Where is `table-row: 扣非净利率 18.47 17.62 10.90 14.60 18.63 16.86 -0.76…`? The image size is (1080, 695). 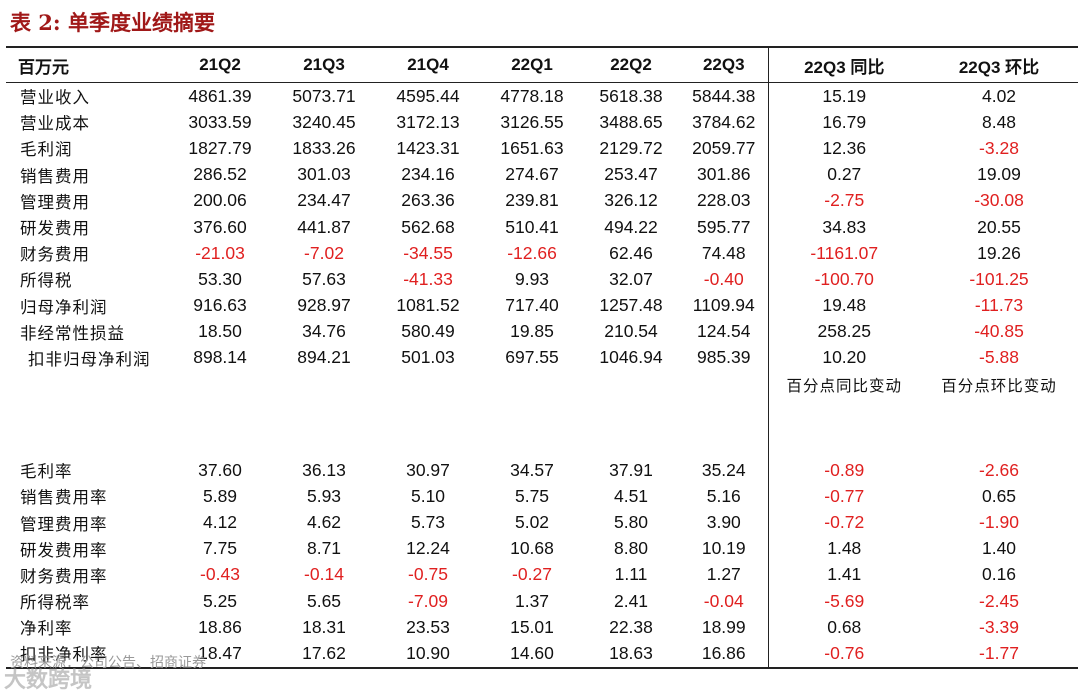
table-row: 扣非净利率 18.47 17.62 10.90 14.60 18.63 16.86 -0.76… is located at coordinates (542, 654).